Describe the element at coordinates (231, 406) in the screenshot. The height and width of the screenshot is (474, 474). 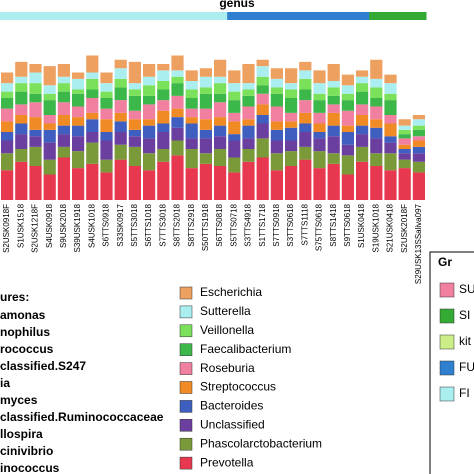
I see `legend-label: Bacteroides` at that location.